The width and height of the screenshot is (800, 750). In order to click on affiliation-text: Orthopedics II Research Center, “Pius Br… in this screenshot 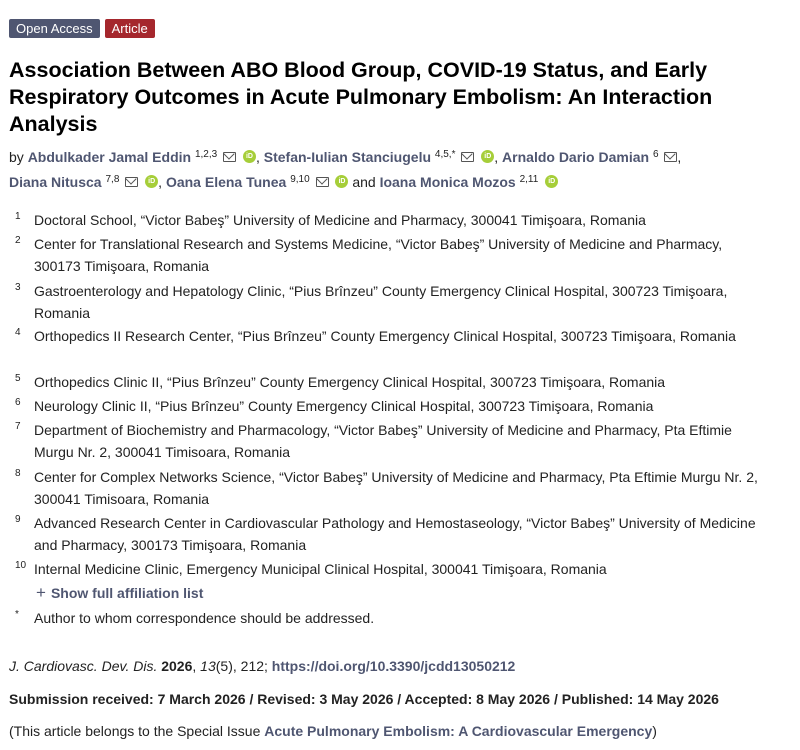, I will do `click(385, 336)`.